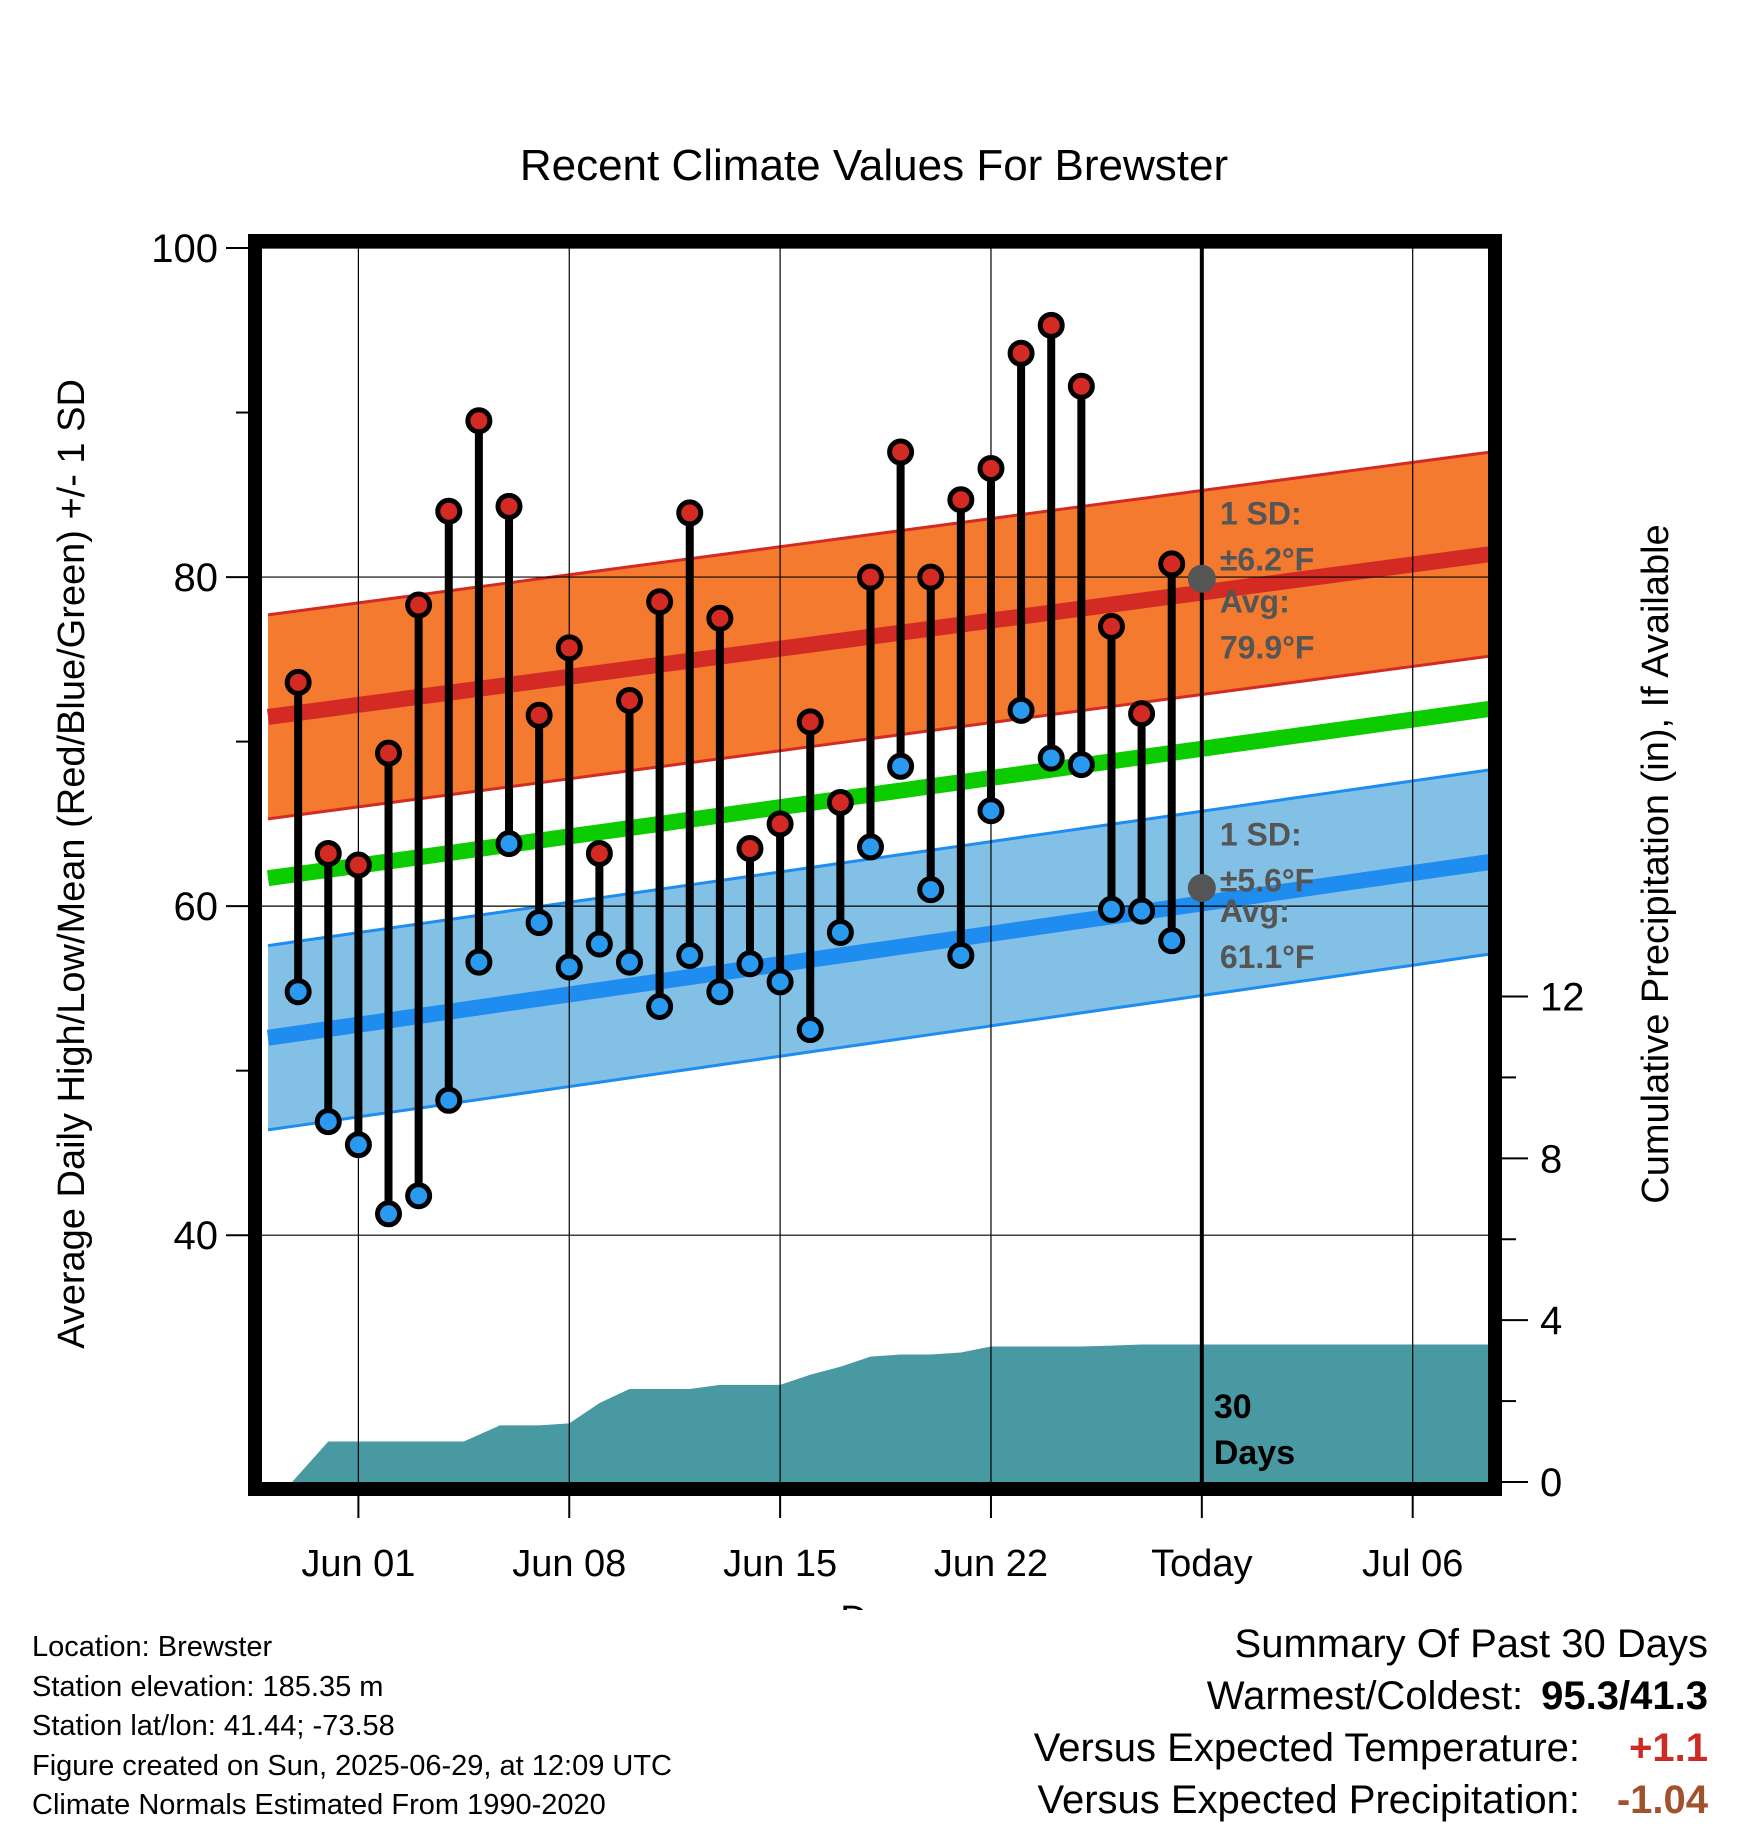 The image size is (1748, 1828). I want to click on temp-anomaly-label: Versus Expected Temperature:, so click(1306, 1748).